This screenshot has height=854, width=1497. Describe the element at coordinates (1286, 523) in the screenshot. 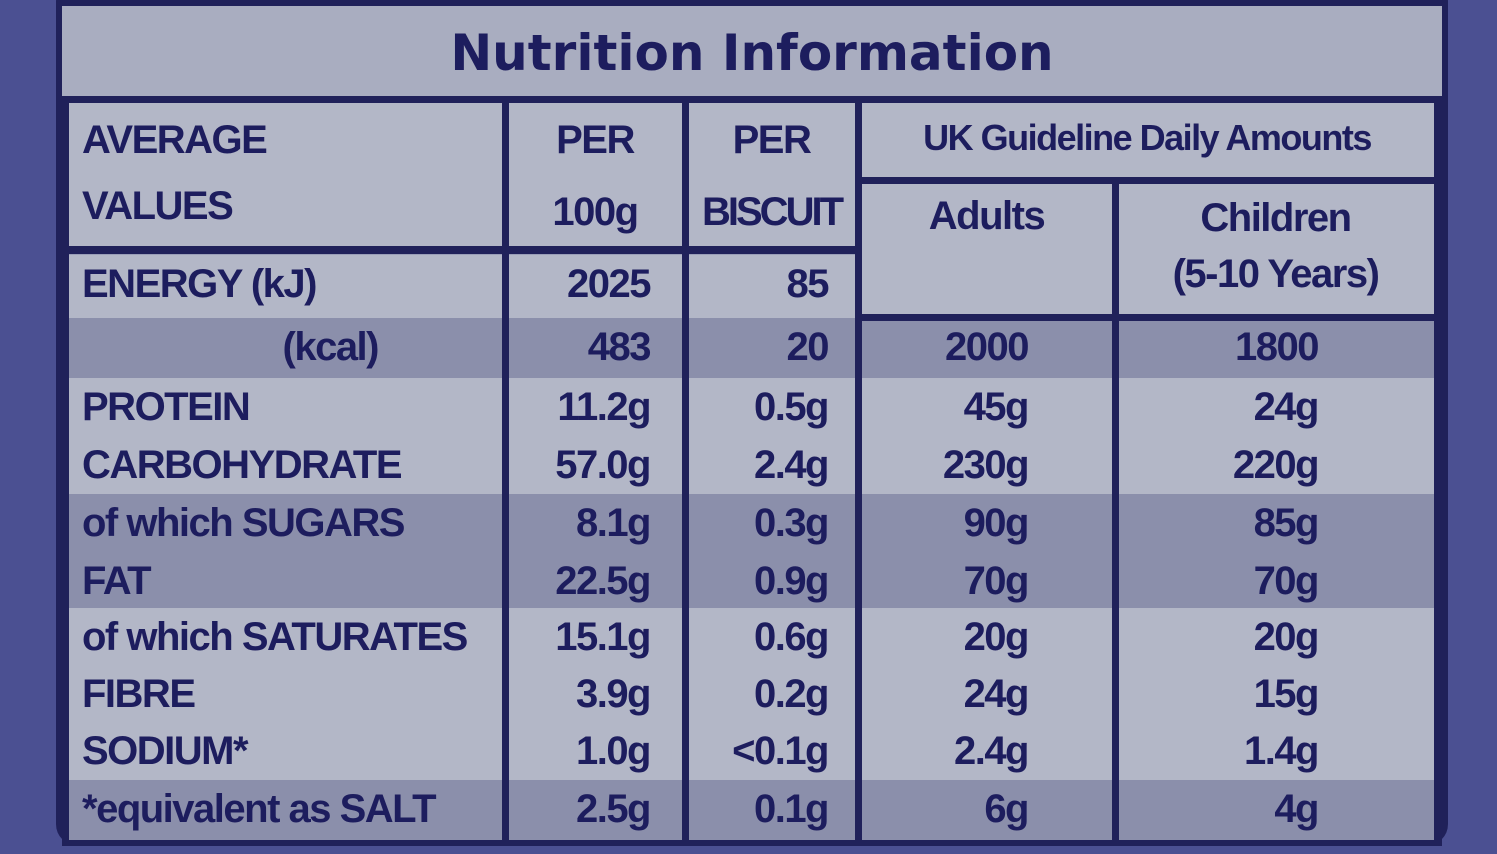

I see `cell-value: 85g` at that location.